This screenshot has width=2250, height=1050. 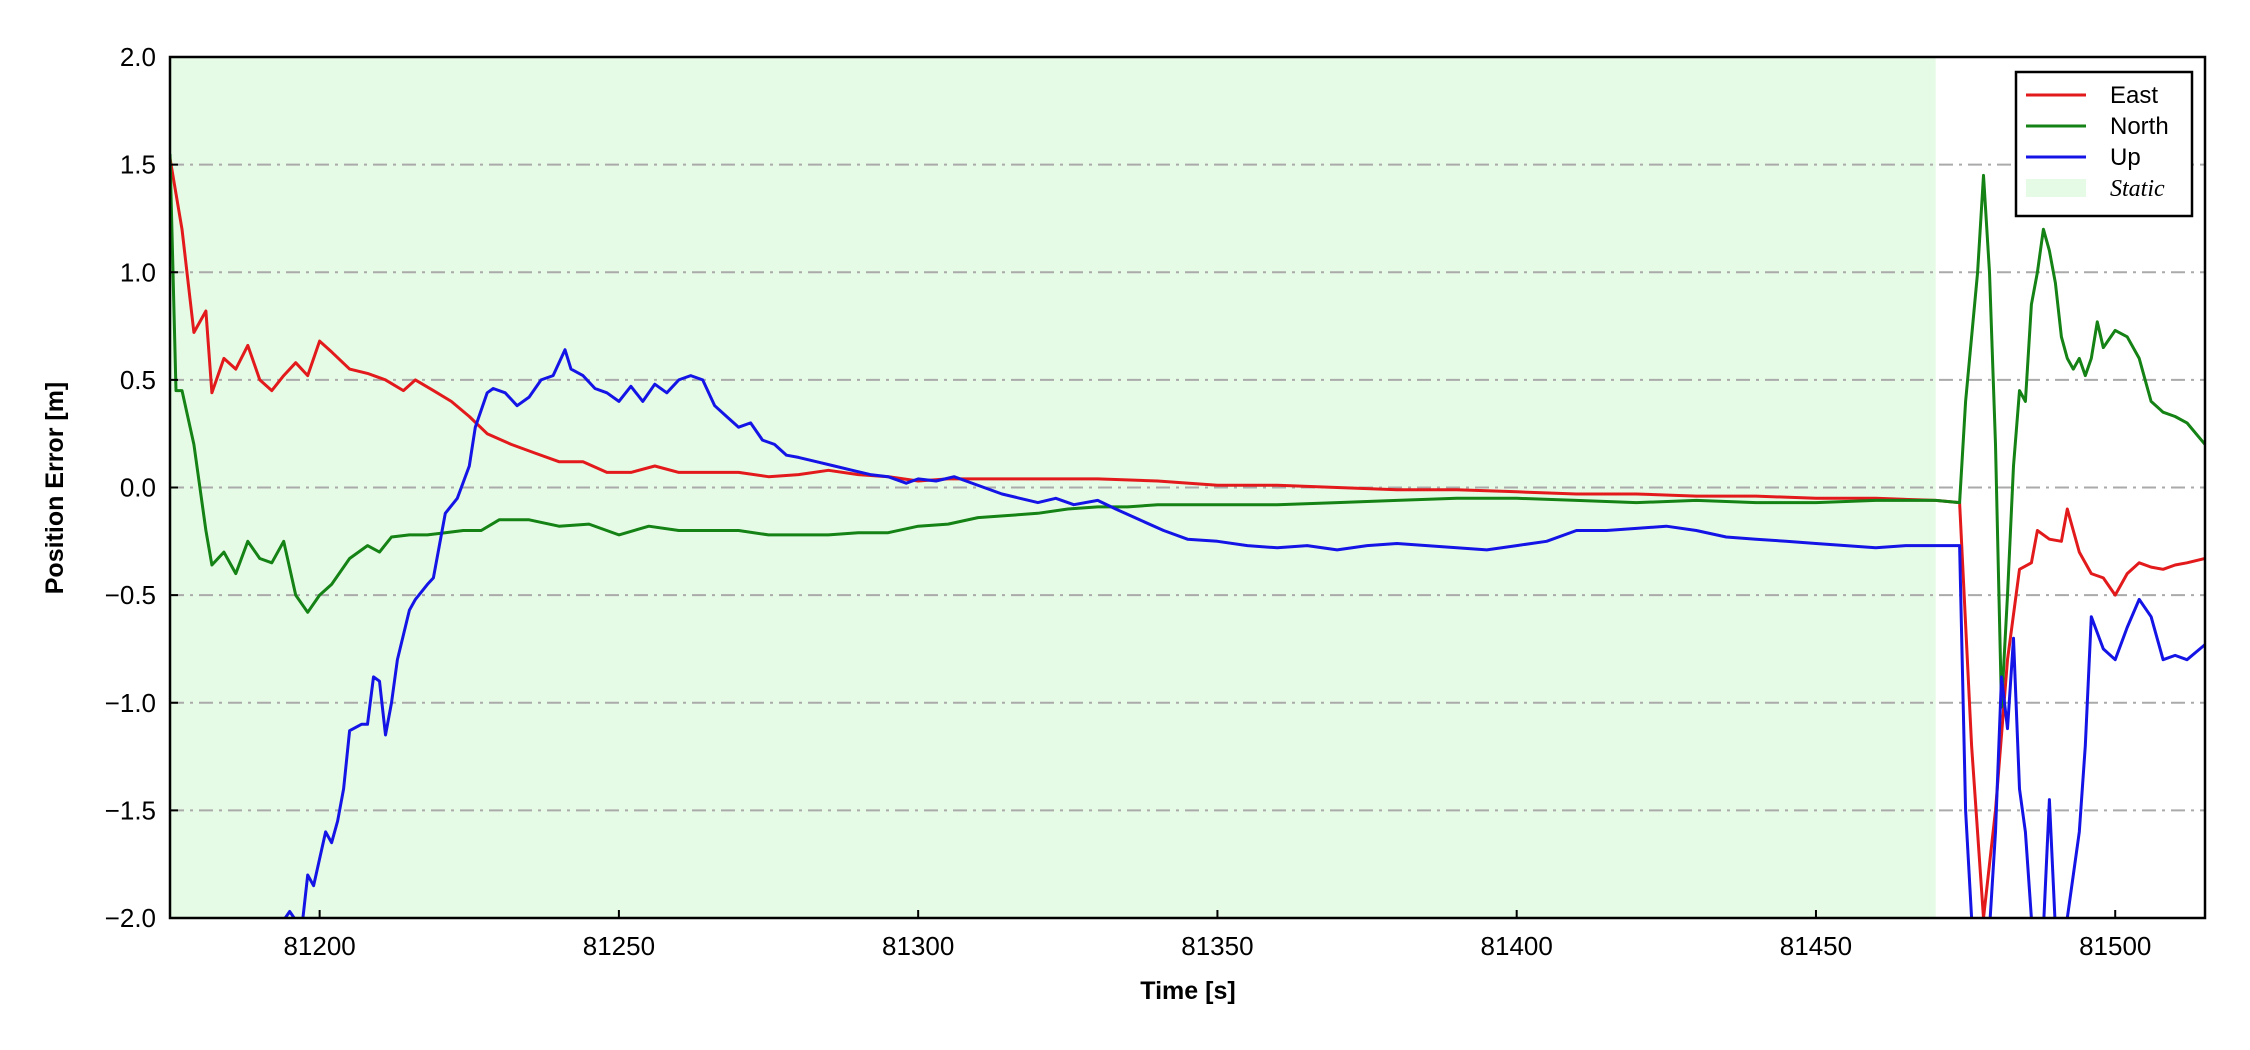 I want to click on legend-label-east: East, so click(x=2134, y=95).